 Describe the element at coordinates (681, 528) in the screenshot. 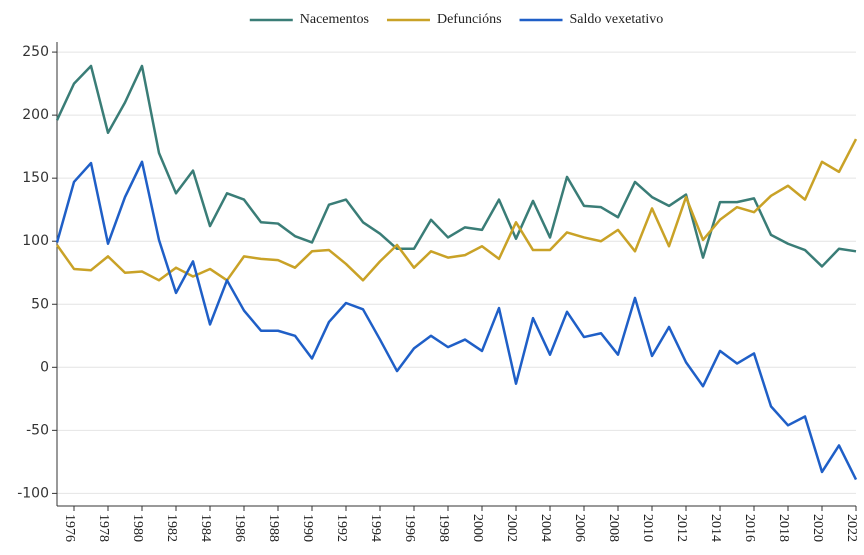

I see `x-tick-label: 2012` at that location.